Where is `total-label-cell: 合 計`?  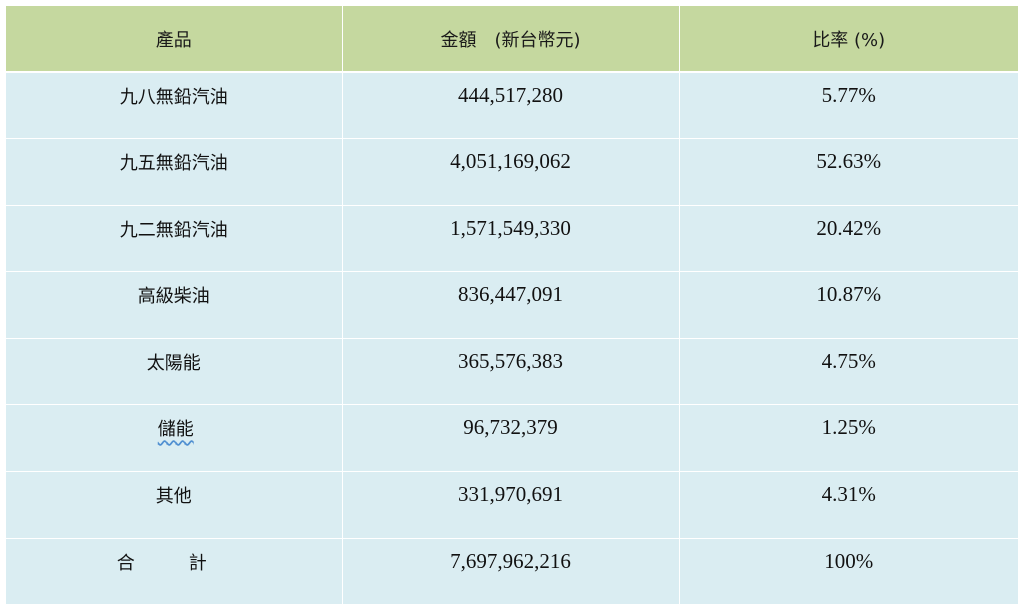
total-label-cell: 合 計 is located at coordinates (174, 572).